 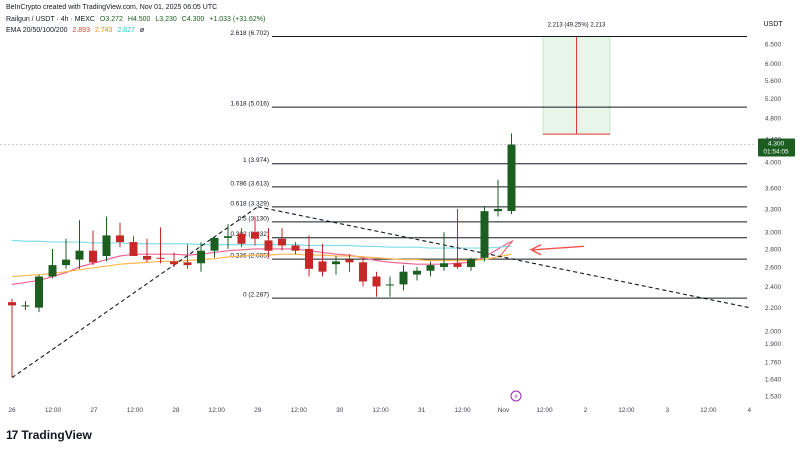 What do you see at coordinates (773, 139) in the screenshot?
I see `price-tick-label: 4.400` at bounding box center [773, 139].